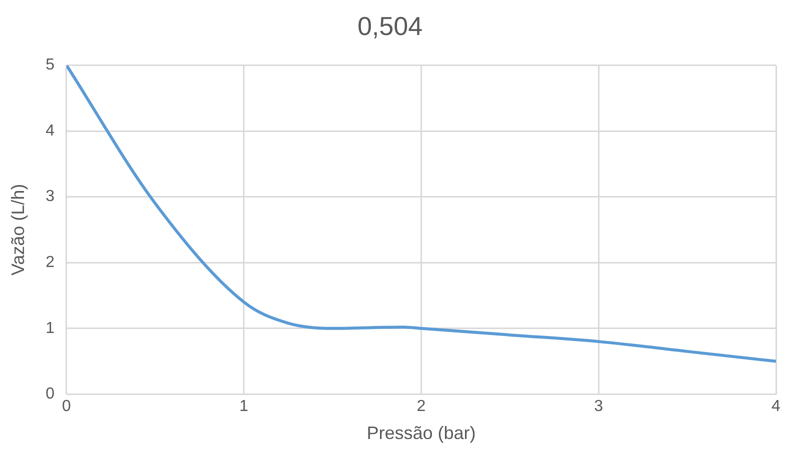 This screenshot has width=788, height=453. I want to click on chart-title: 0,504, so click(390, 25).